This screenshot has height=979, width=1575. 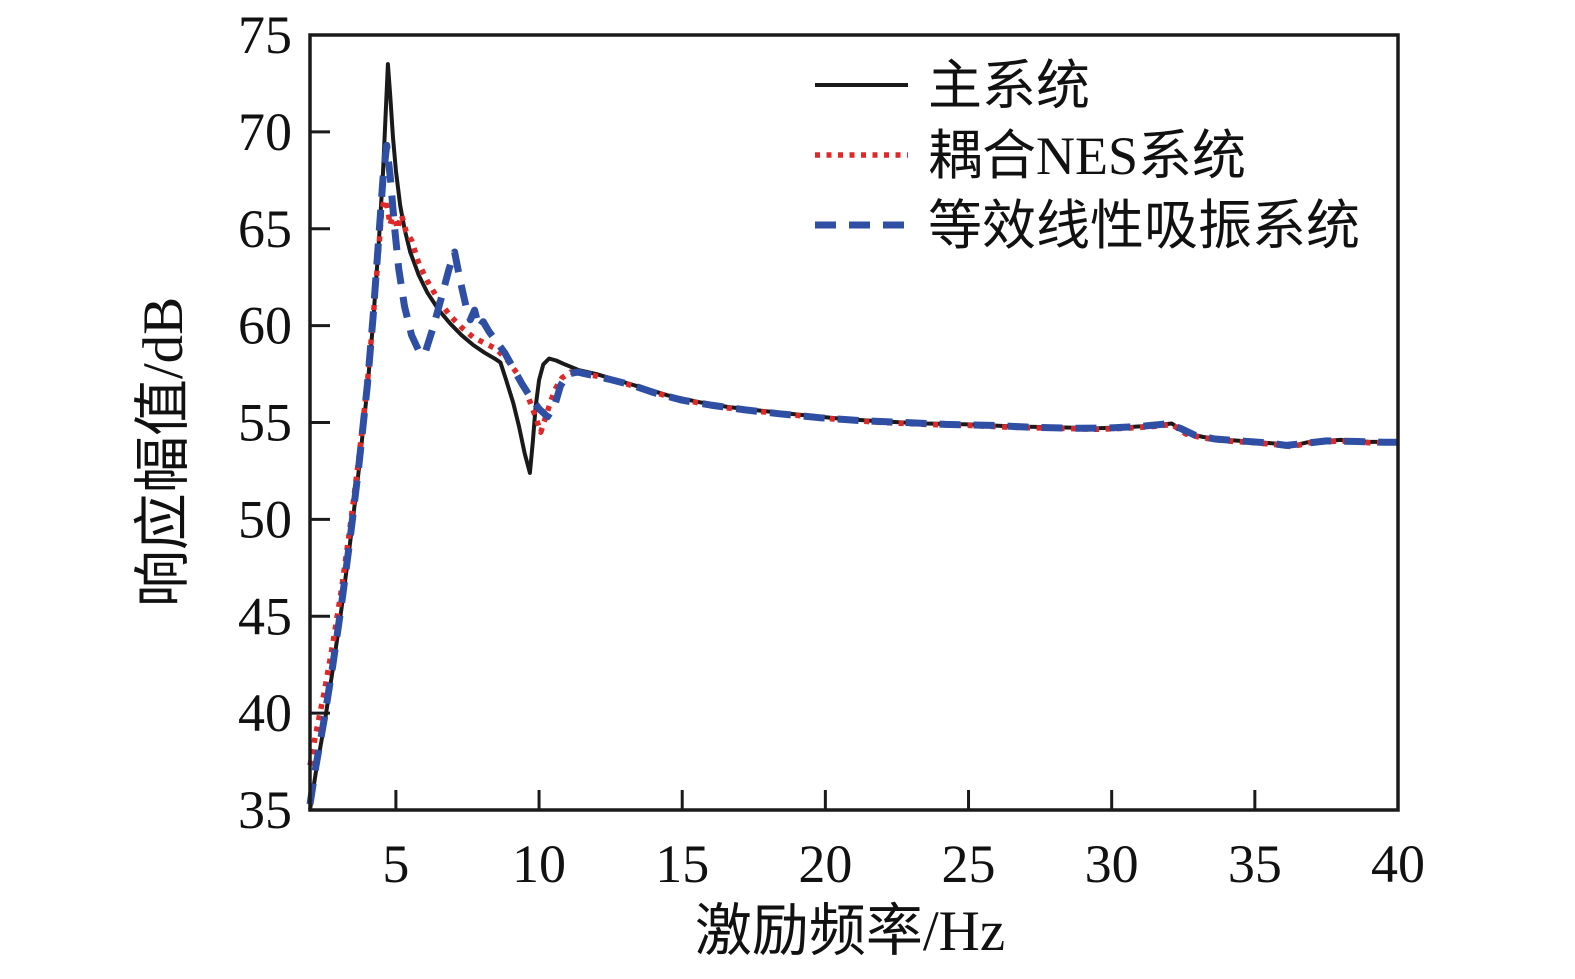 I want to click on legend-label: 耦合NES系统, so click(x=1087, y=156).